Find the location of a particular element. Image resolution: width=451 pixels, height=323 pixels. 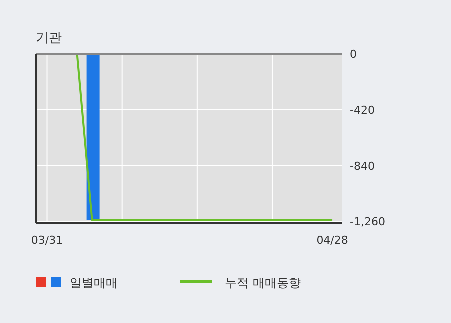

y-tick-label: -840 is located at coordinates (362, 166).